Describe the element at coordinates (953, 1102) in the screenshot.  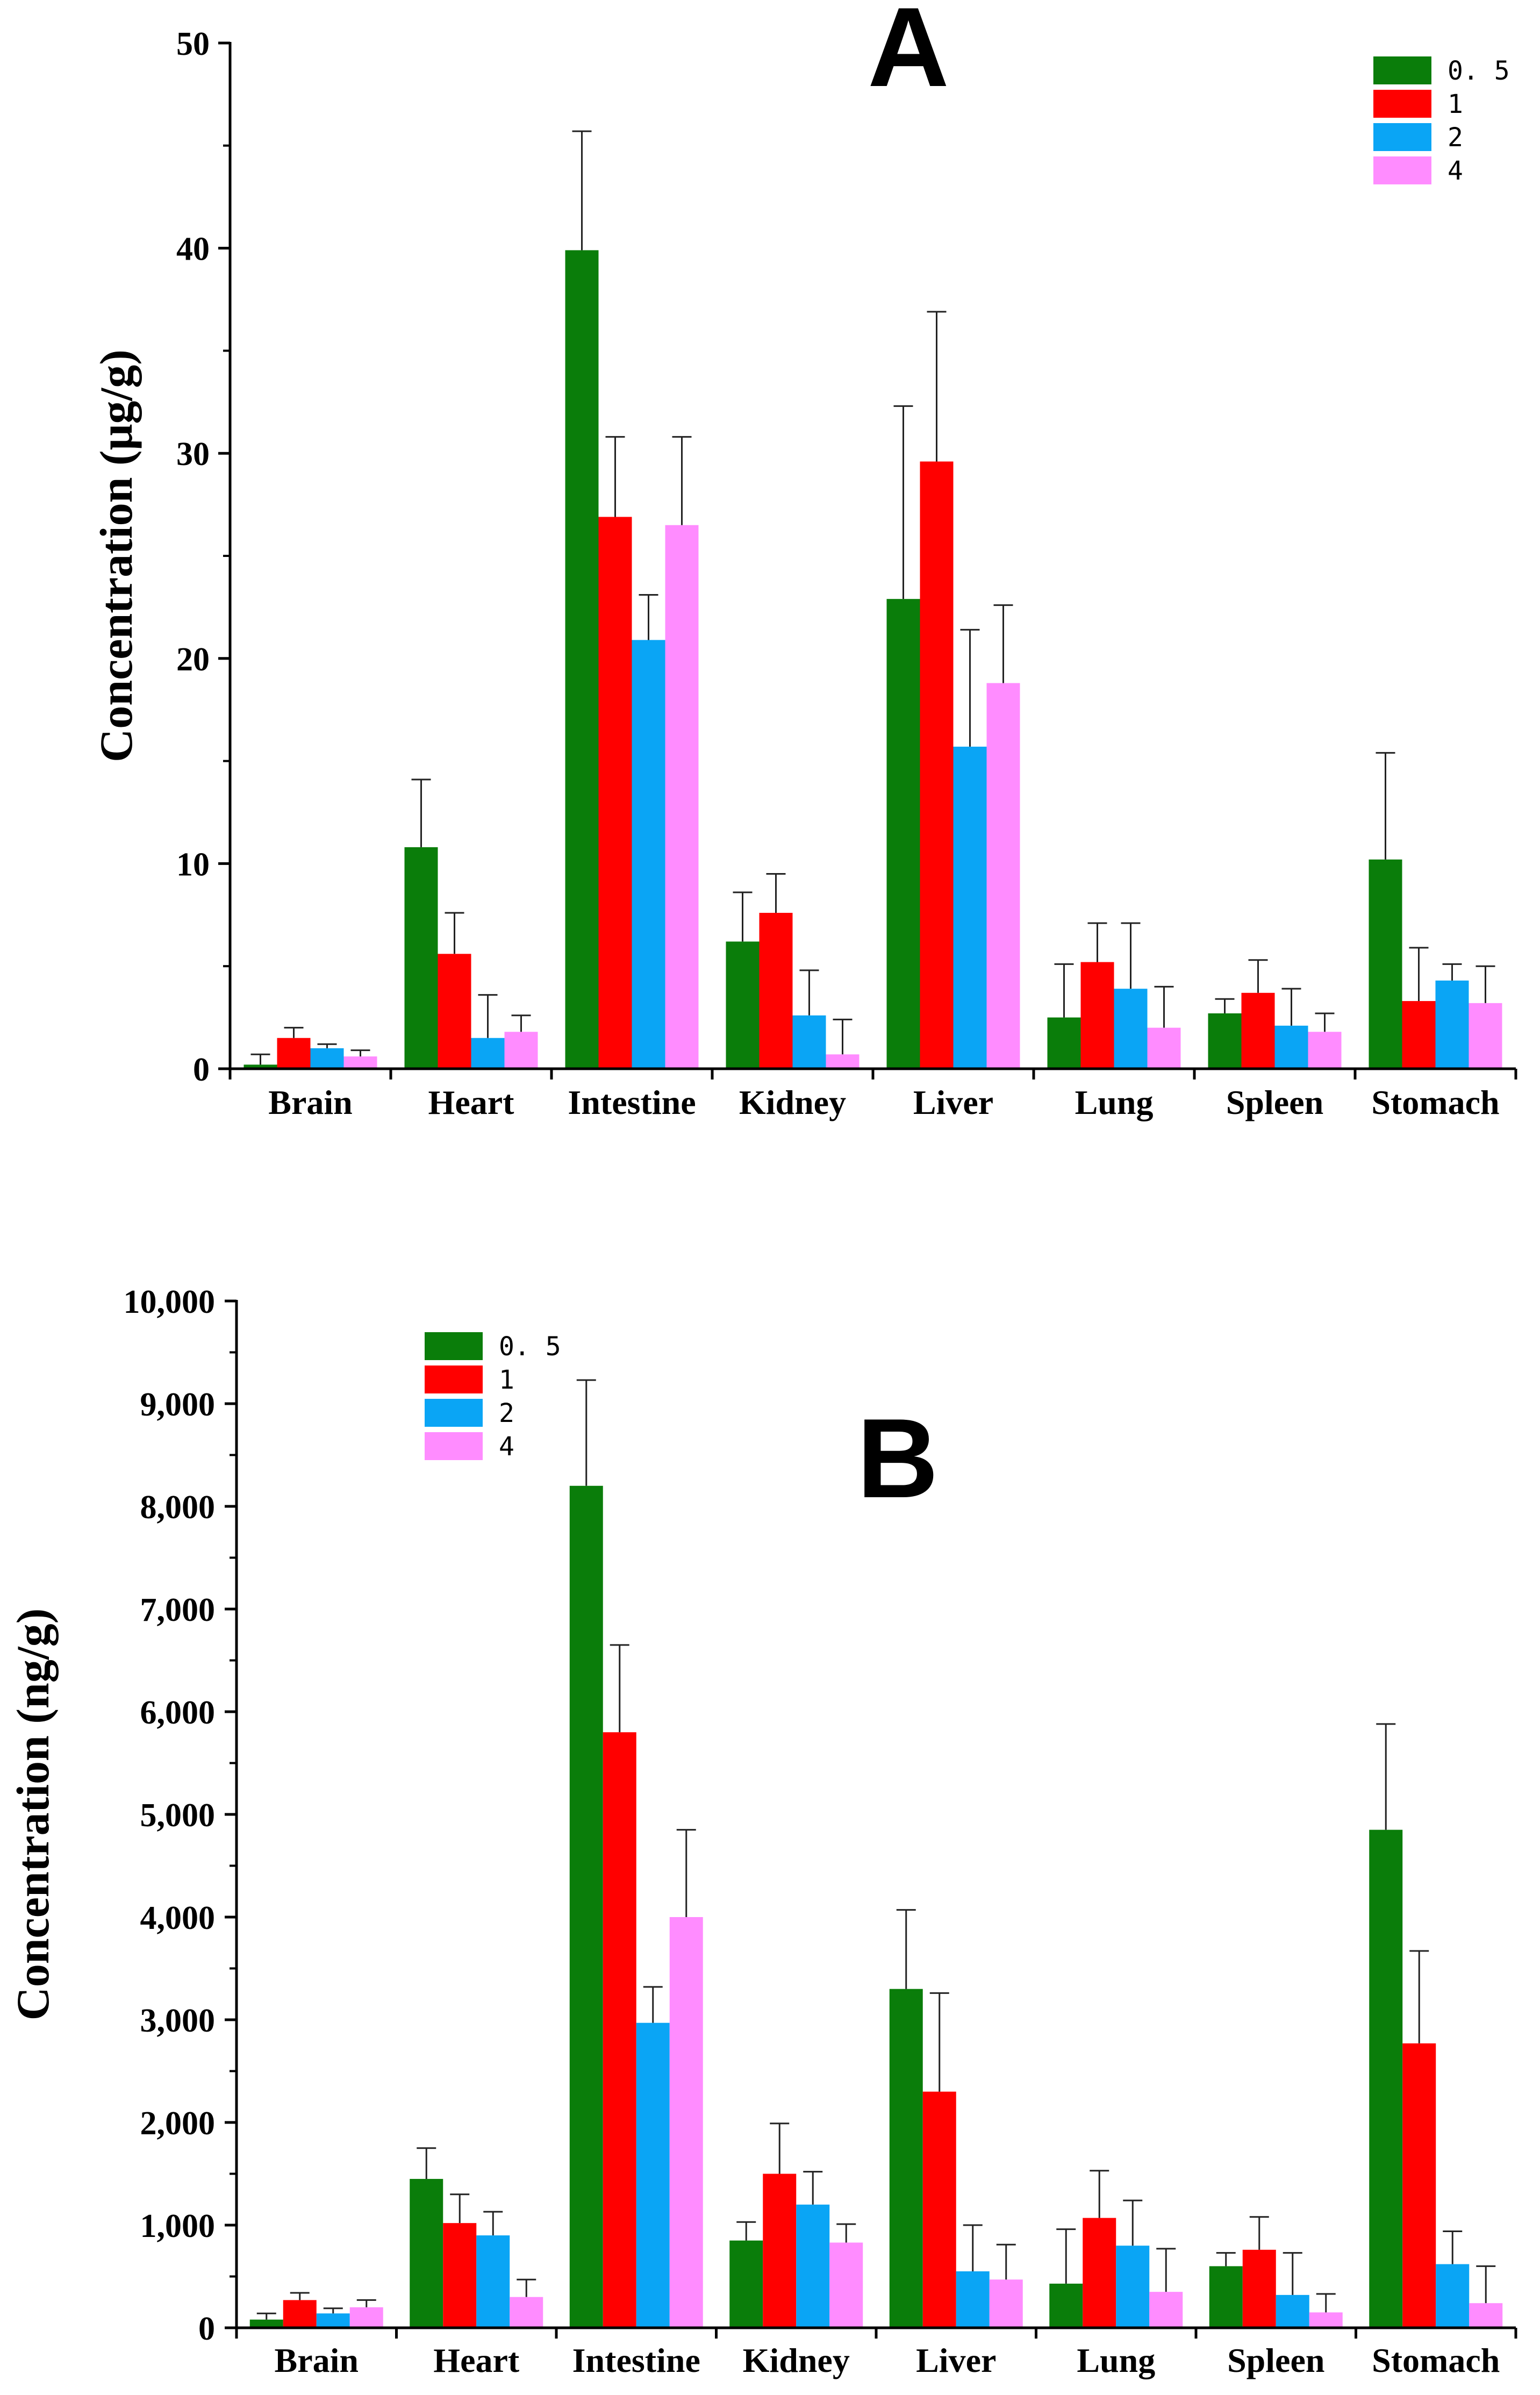
I see `x-tick-label-liver: Liver` at that location.